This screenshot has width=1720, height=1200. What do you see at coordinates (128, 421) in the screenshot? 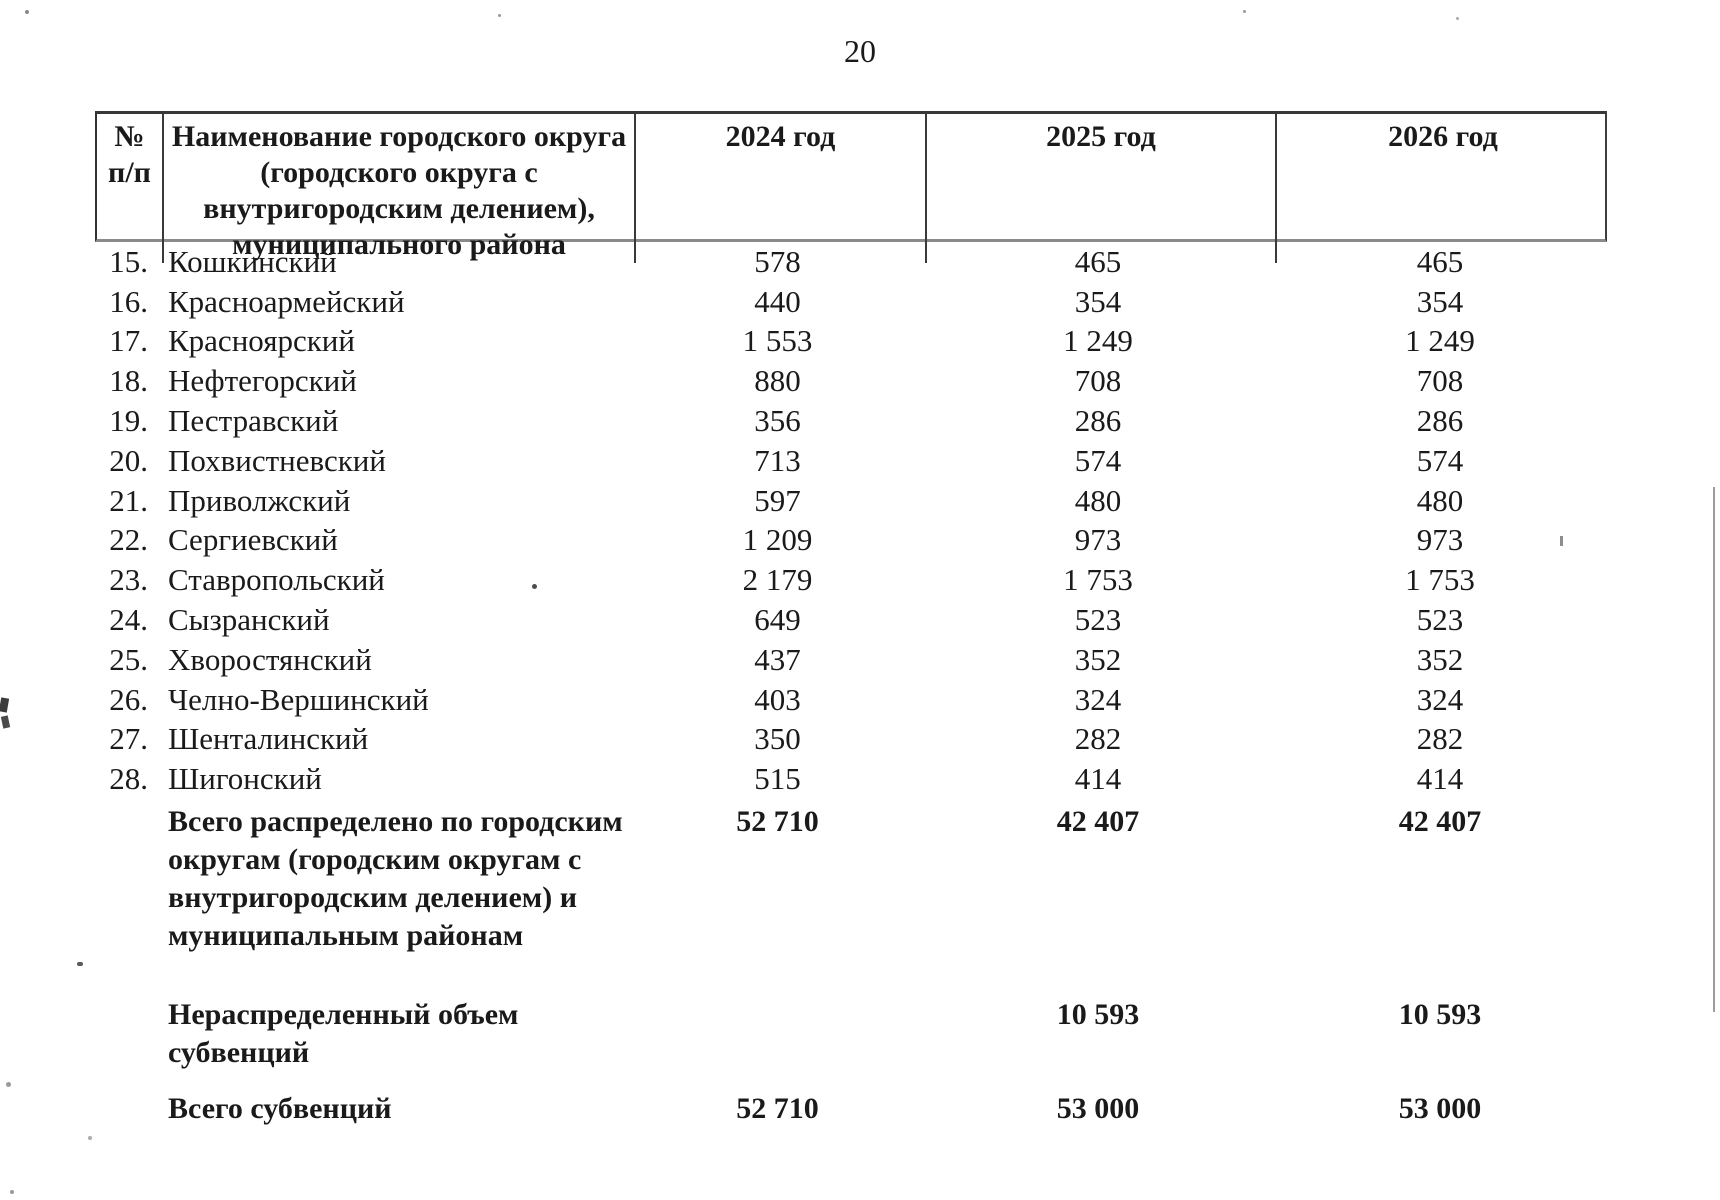
I see `row-number: 19.` at bounding box center [128, 421].